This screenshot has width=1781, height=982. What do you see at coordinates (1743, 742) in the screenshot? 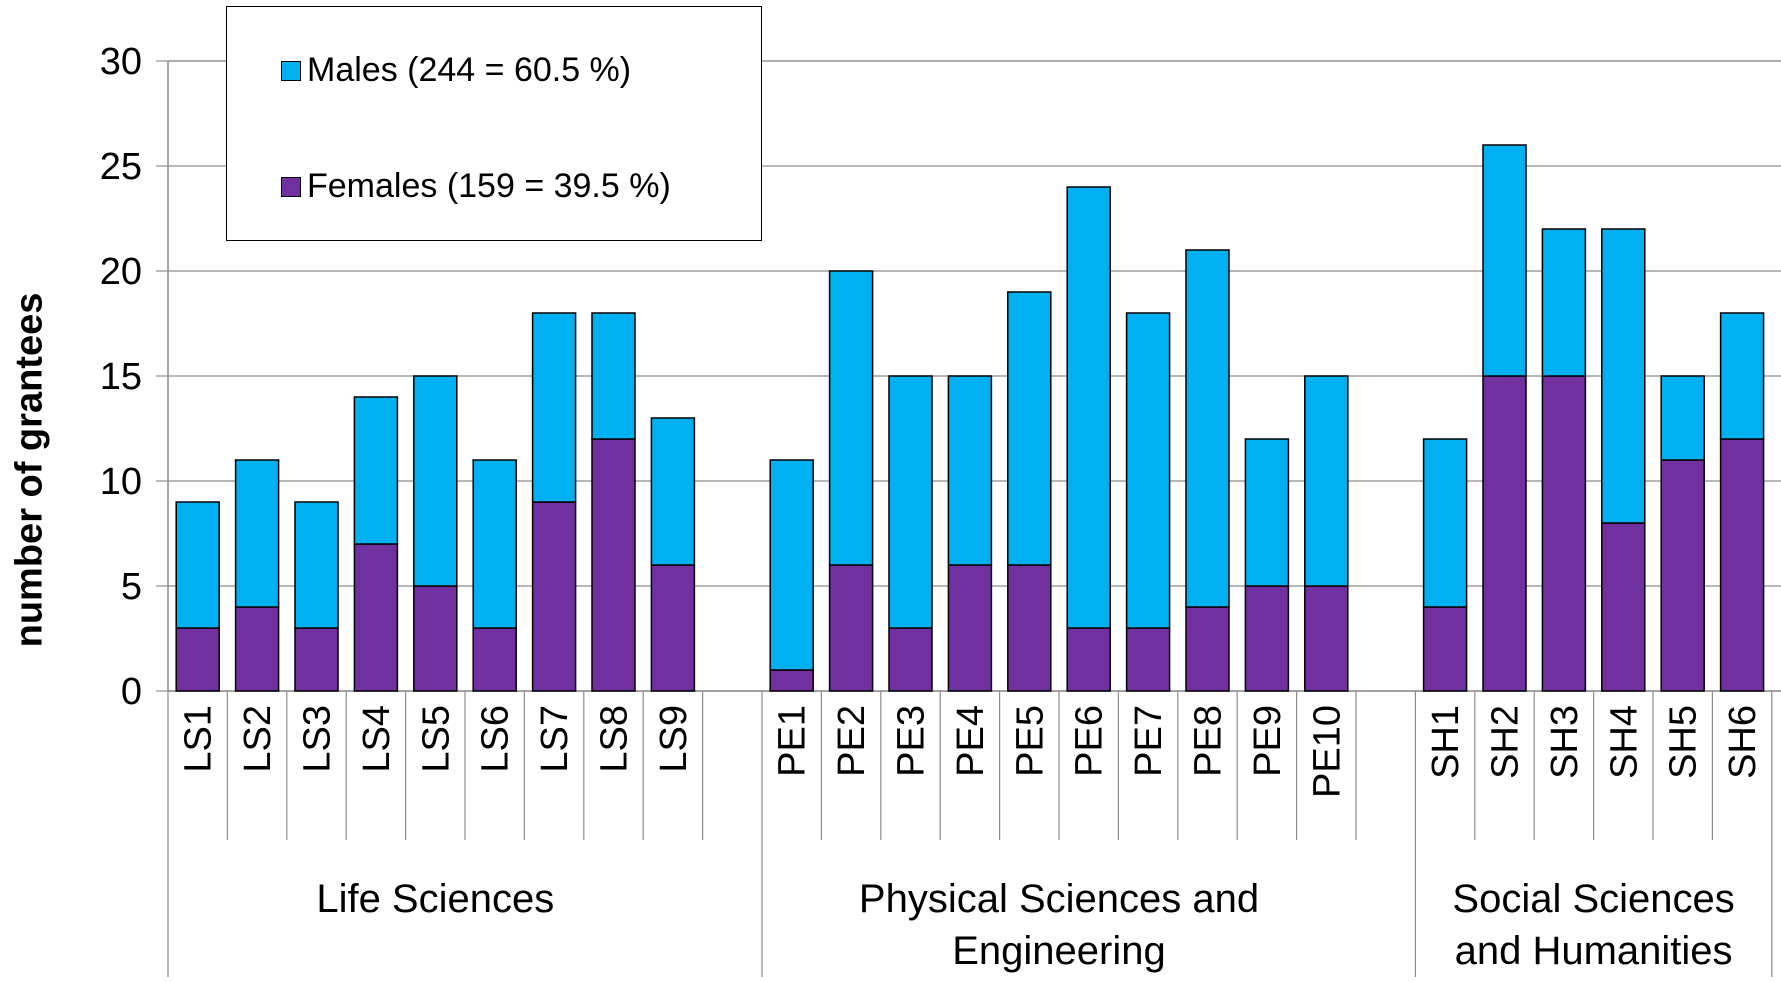
I see `x-tick-label-sh6: SH6` at bounding box center [1743, 742].